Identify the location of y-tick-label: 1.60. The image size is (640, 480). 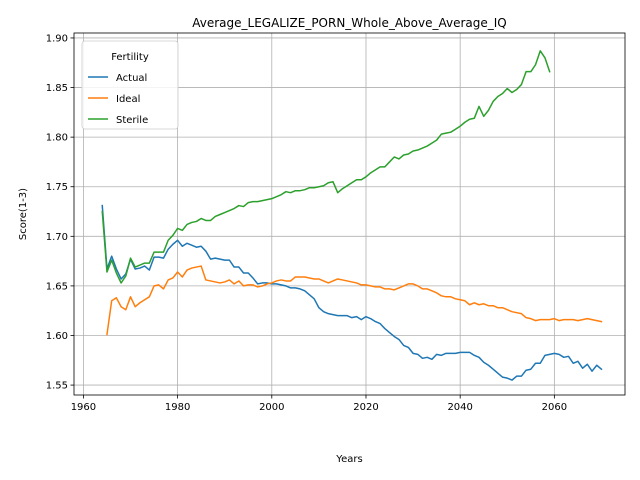
(57, 336).